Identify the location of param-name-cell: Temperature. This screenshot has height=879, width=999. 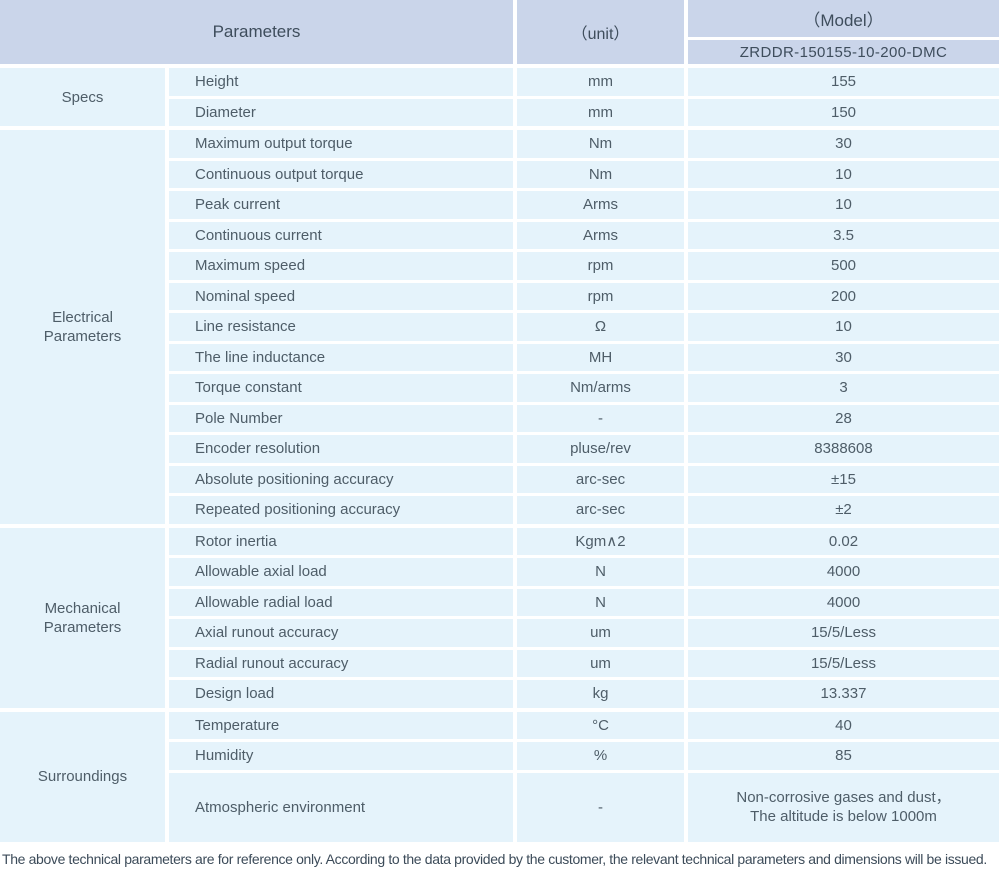
(341, 725).